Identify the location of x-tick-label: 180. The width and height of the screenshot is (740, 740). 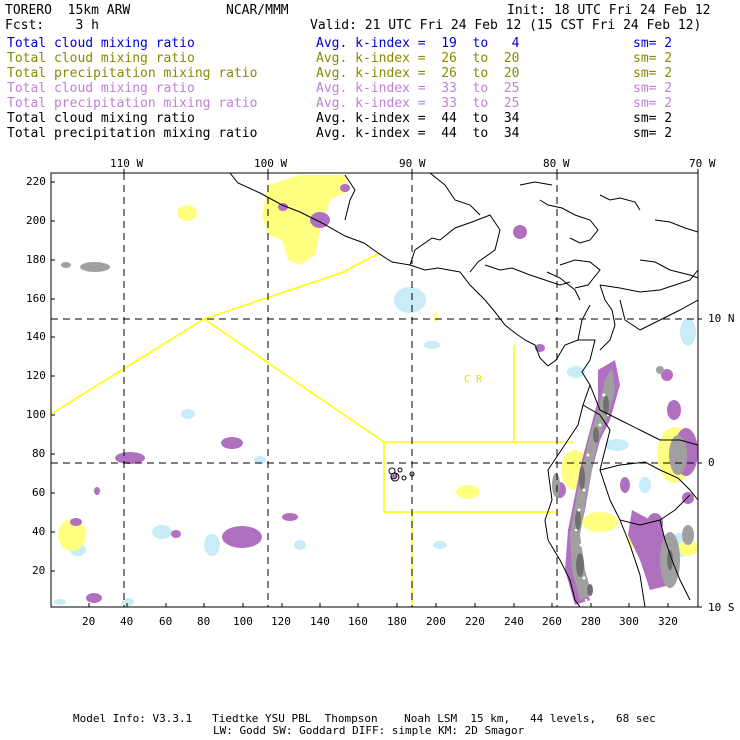
(397, 621).